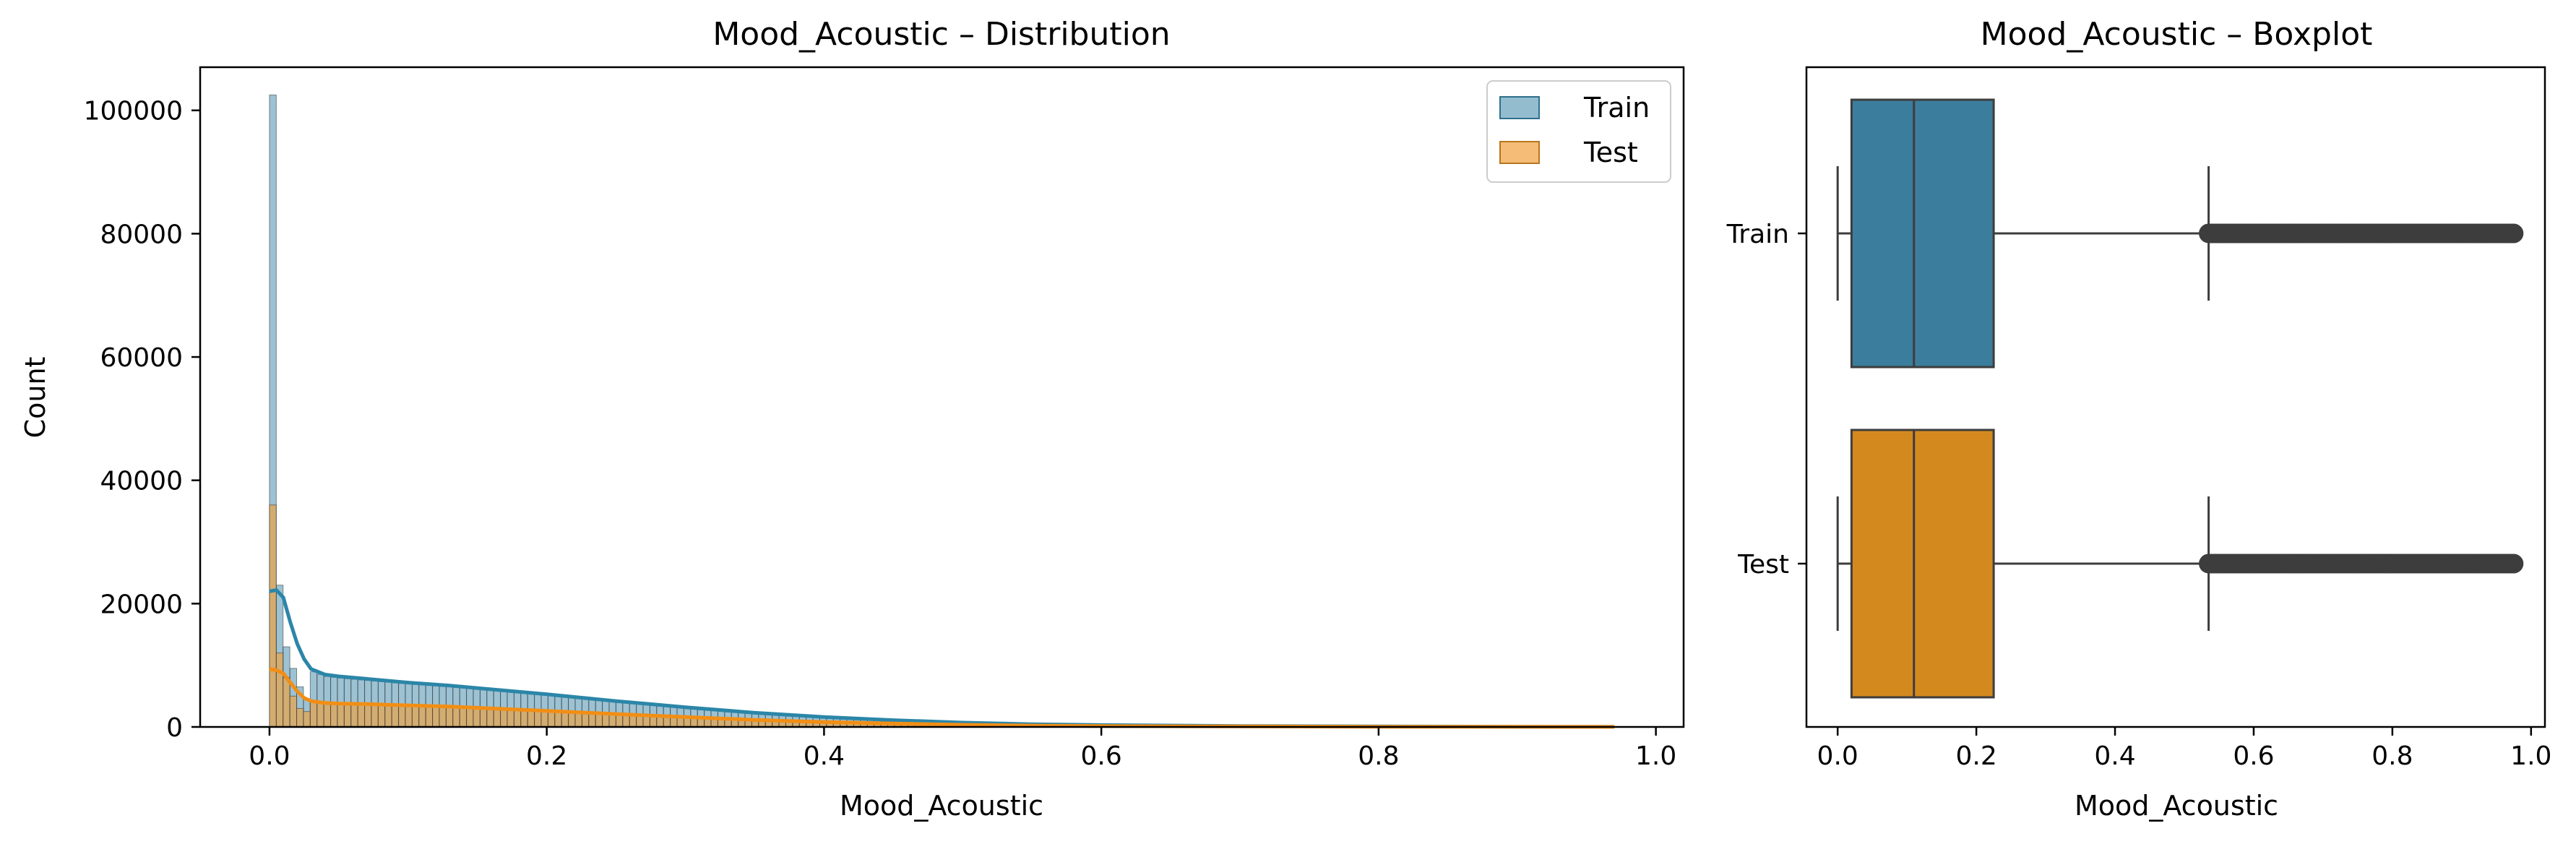  I want to click on histogram-y-ticks: 0 20000 40000 60000 80000 100000, so click(142, 420).